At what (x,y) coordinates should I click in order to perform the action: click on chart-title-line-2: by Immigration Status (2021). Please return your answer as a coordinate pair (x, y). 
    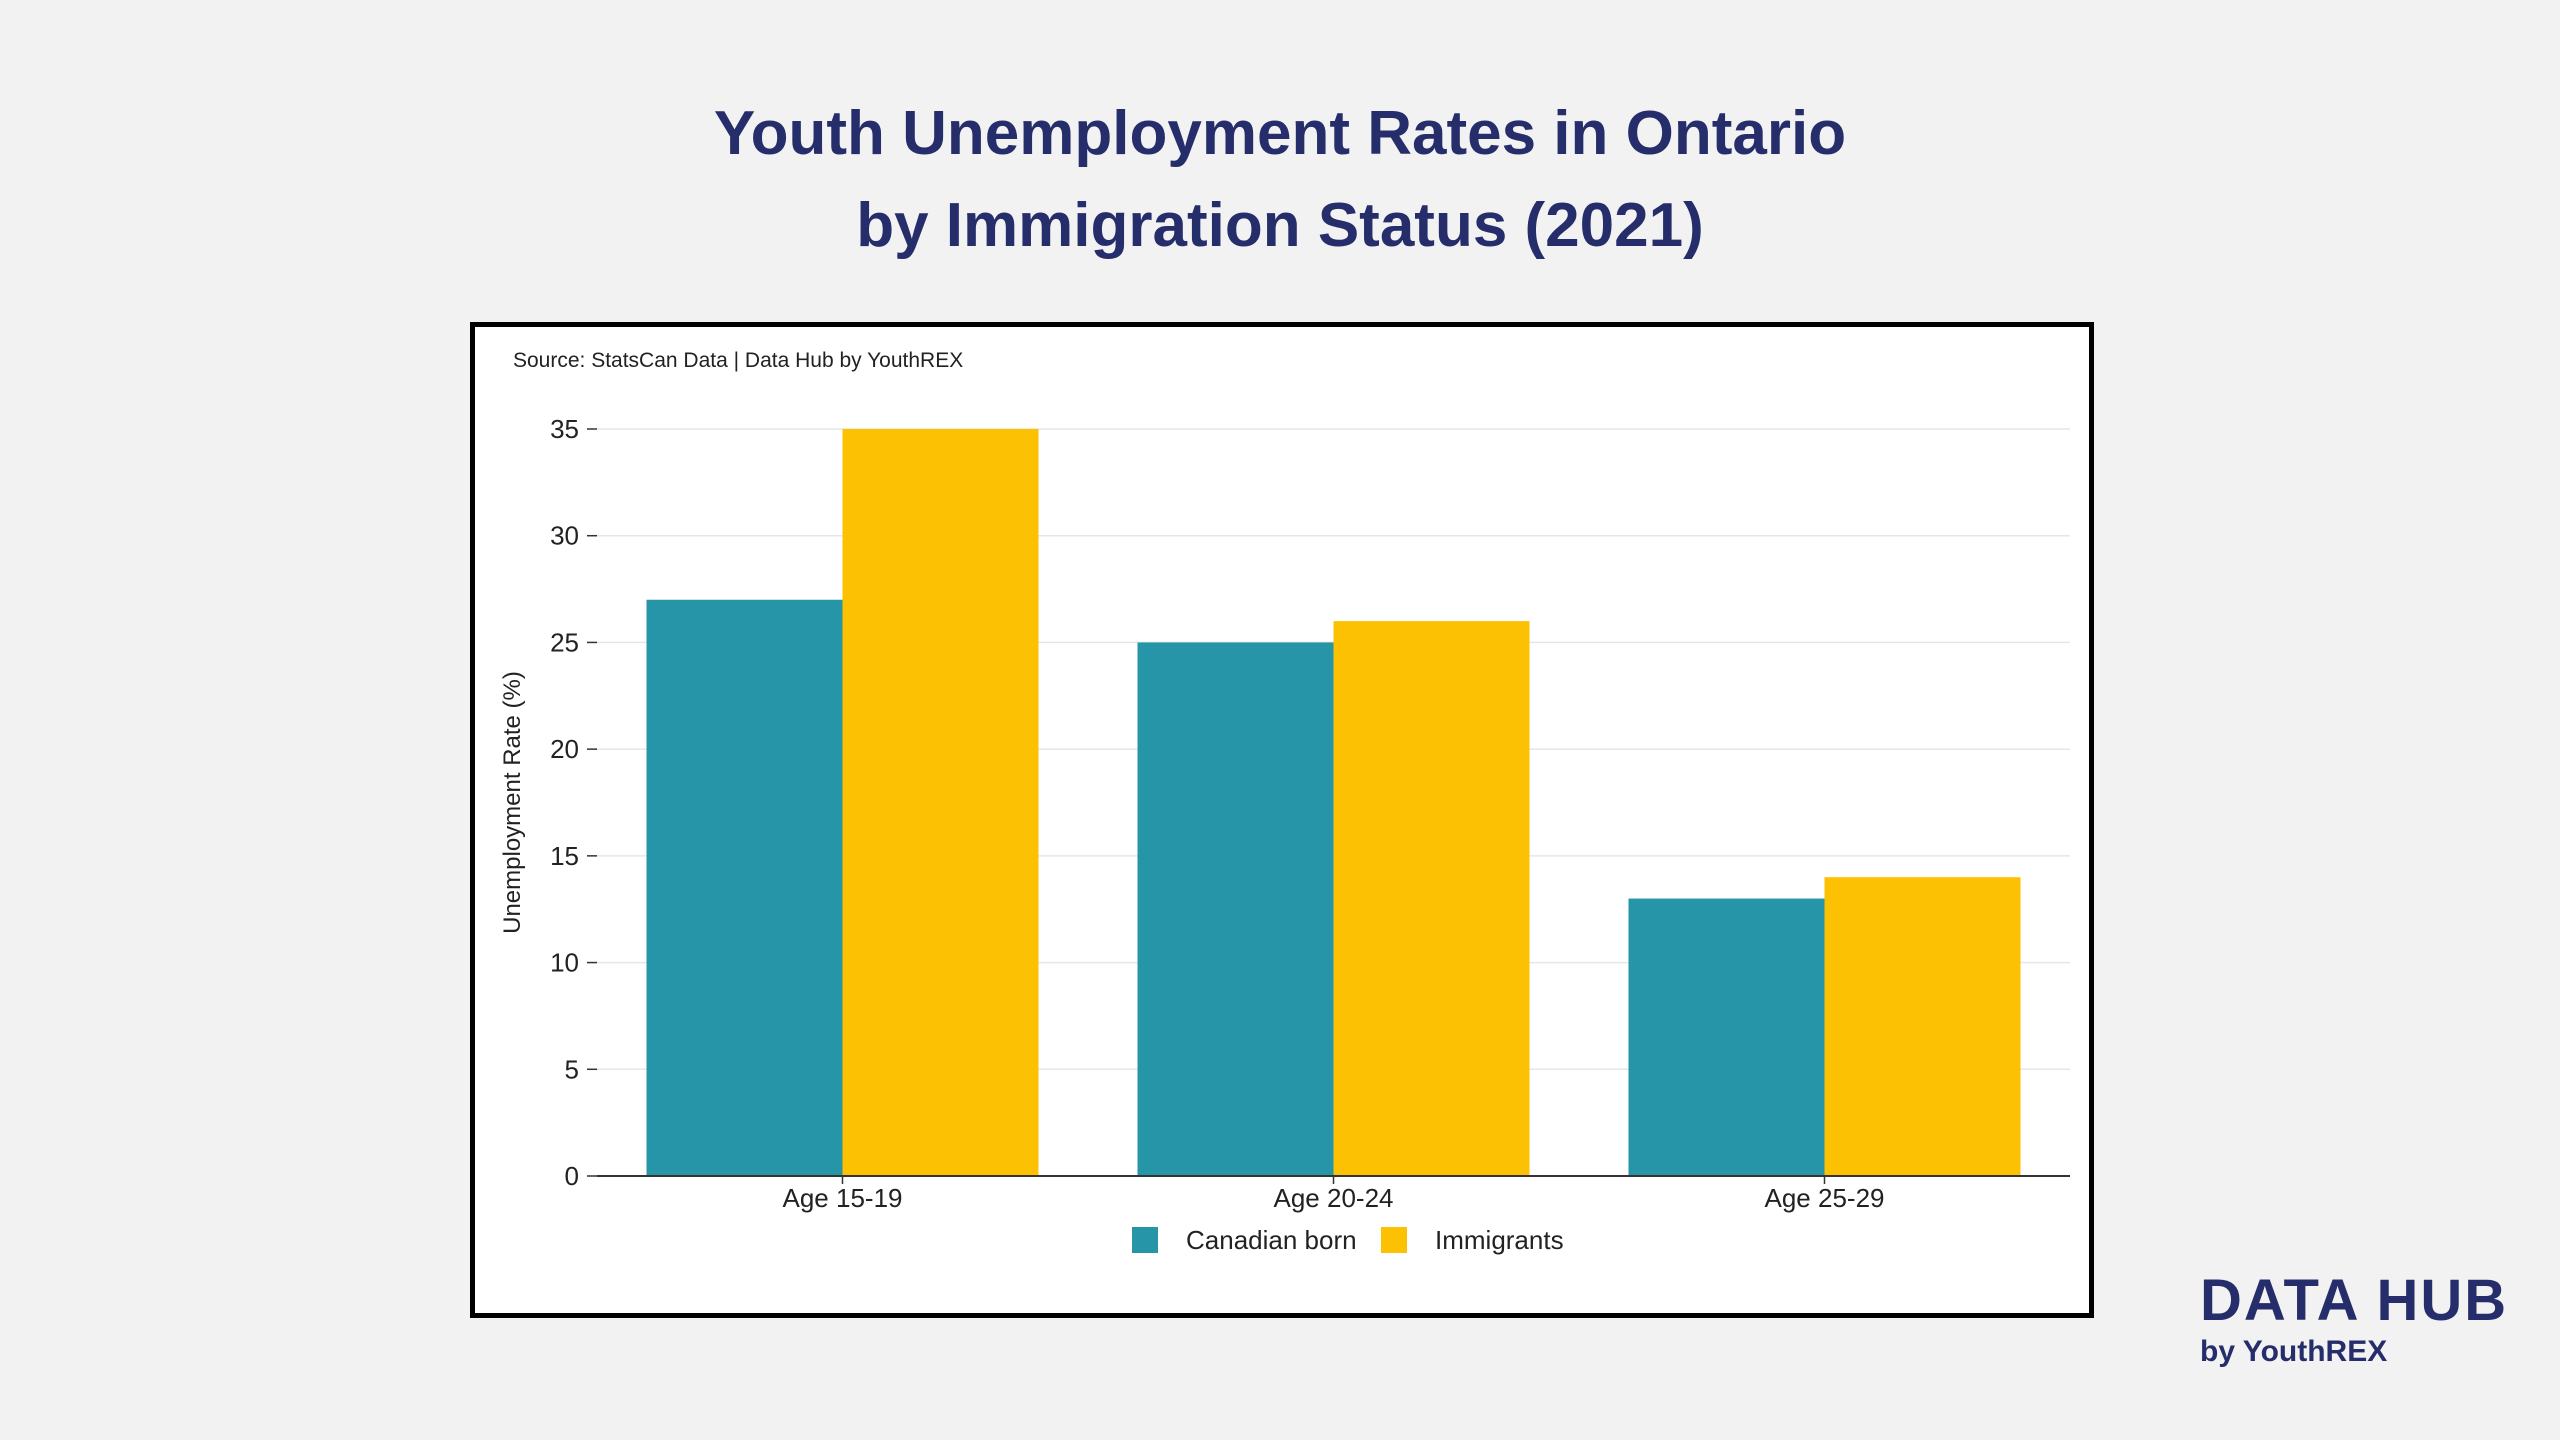
    Looking at the image, I should click on (1280, 225).